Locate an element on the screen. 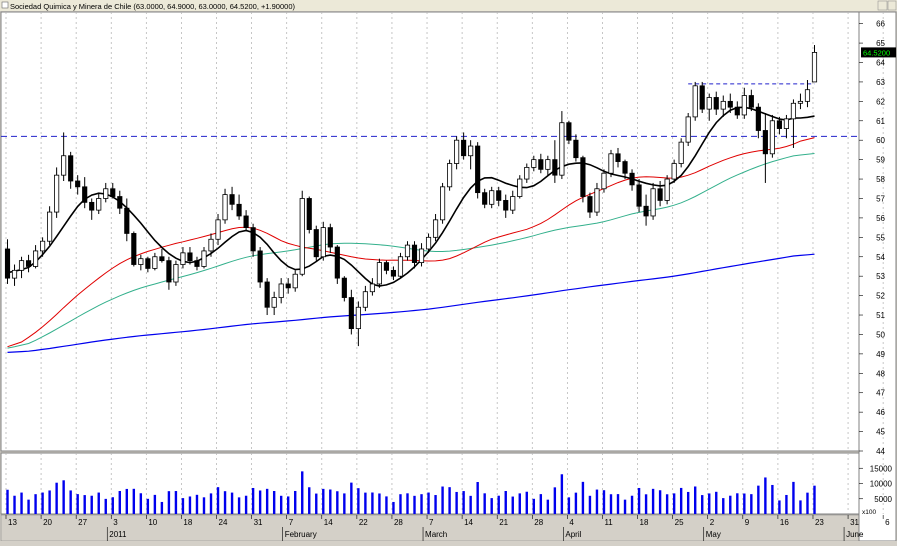 Image resolution: width=897 pixels, height=546 pixels. y-tick-label: 50 is located at coordinates (880, 334).